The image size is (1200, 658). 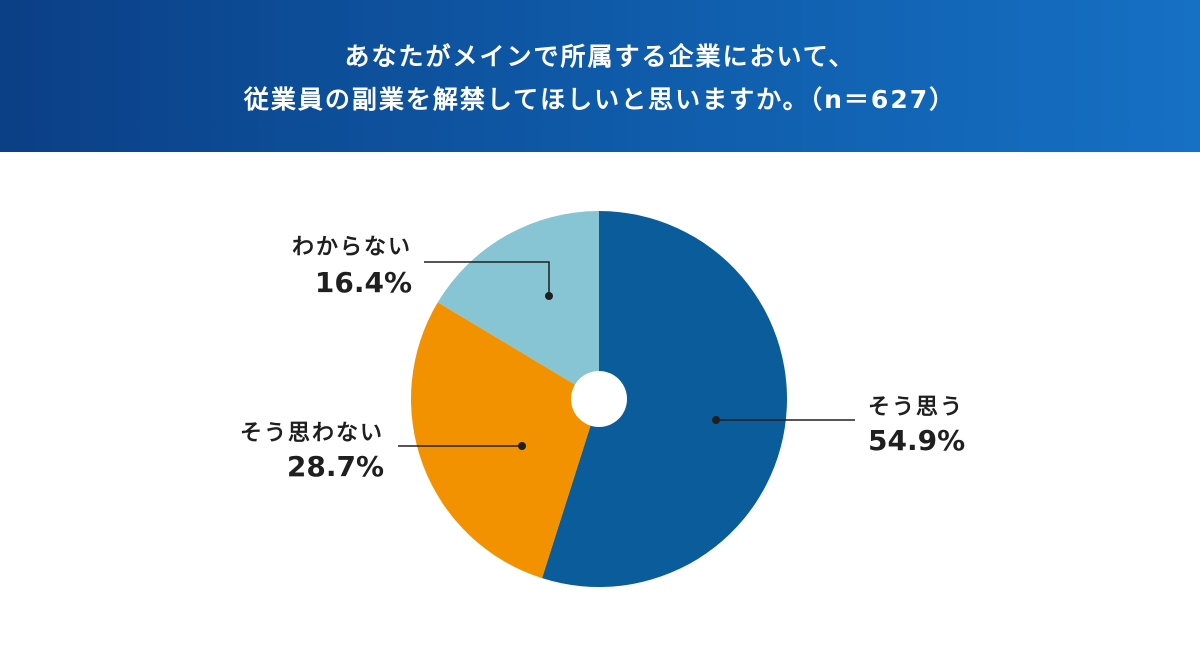 What do you see at coordinates (335, 466) in the screenshot?
I see `slice-label-value-2: 28.7%` at bounding box center [335, 466].